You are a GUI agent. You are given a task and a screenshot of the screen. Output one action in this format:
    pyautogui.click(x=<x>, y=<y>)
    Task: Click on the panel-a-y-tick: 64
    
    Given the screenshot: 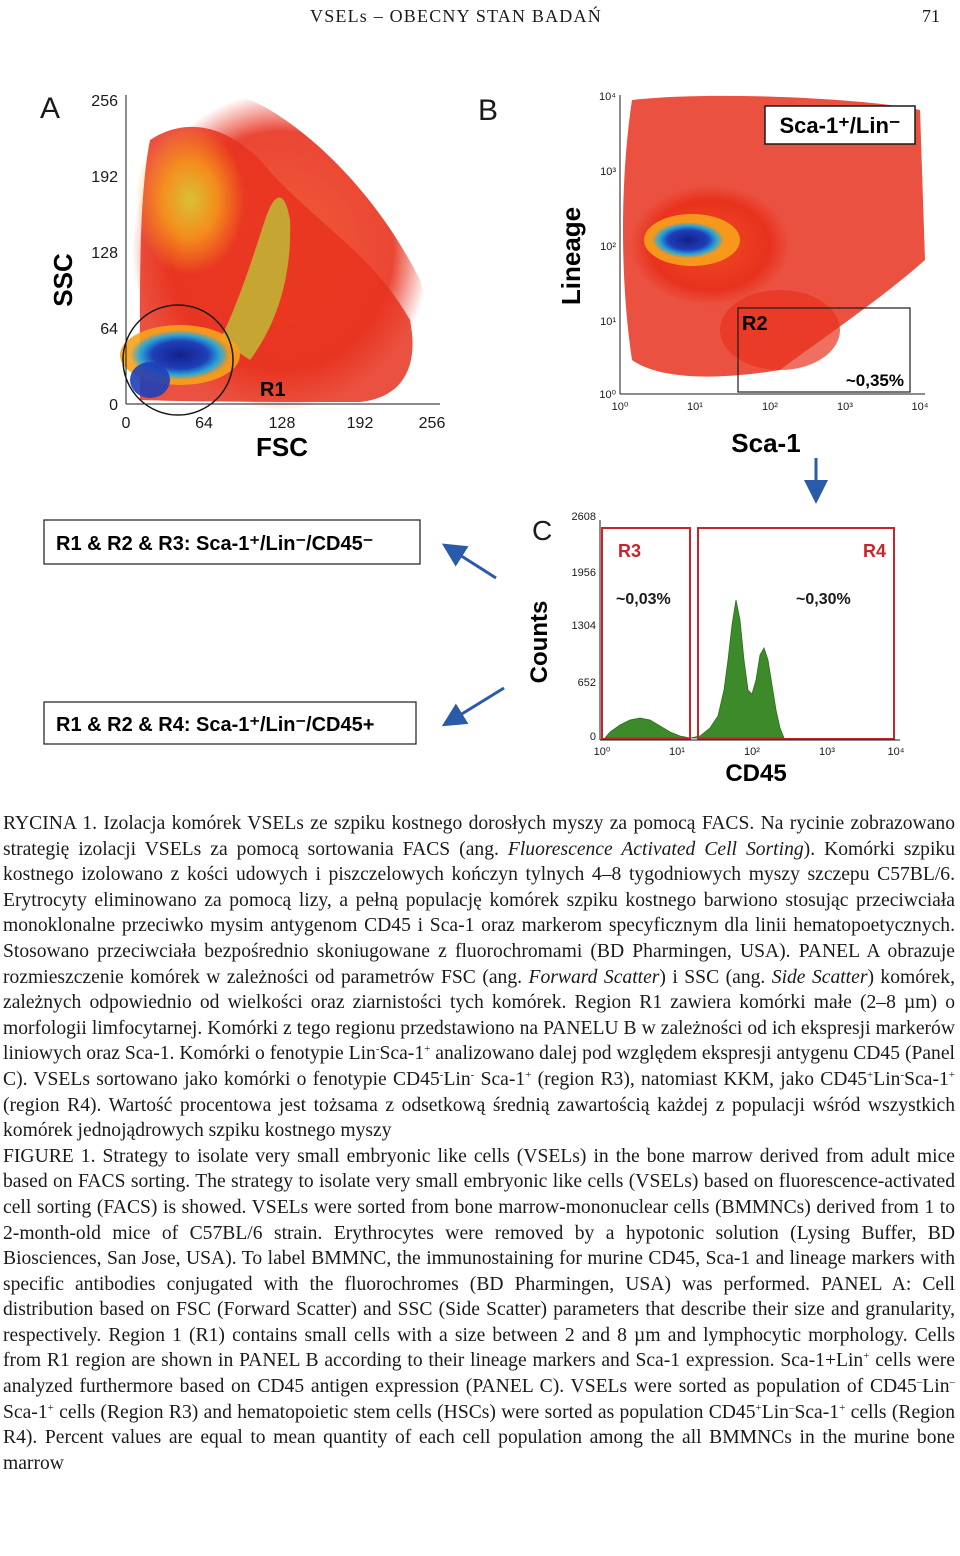 What is the action you would take?
    pyautogui.click(x=109, y=329)
    